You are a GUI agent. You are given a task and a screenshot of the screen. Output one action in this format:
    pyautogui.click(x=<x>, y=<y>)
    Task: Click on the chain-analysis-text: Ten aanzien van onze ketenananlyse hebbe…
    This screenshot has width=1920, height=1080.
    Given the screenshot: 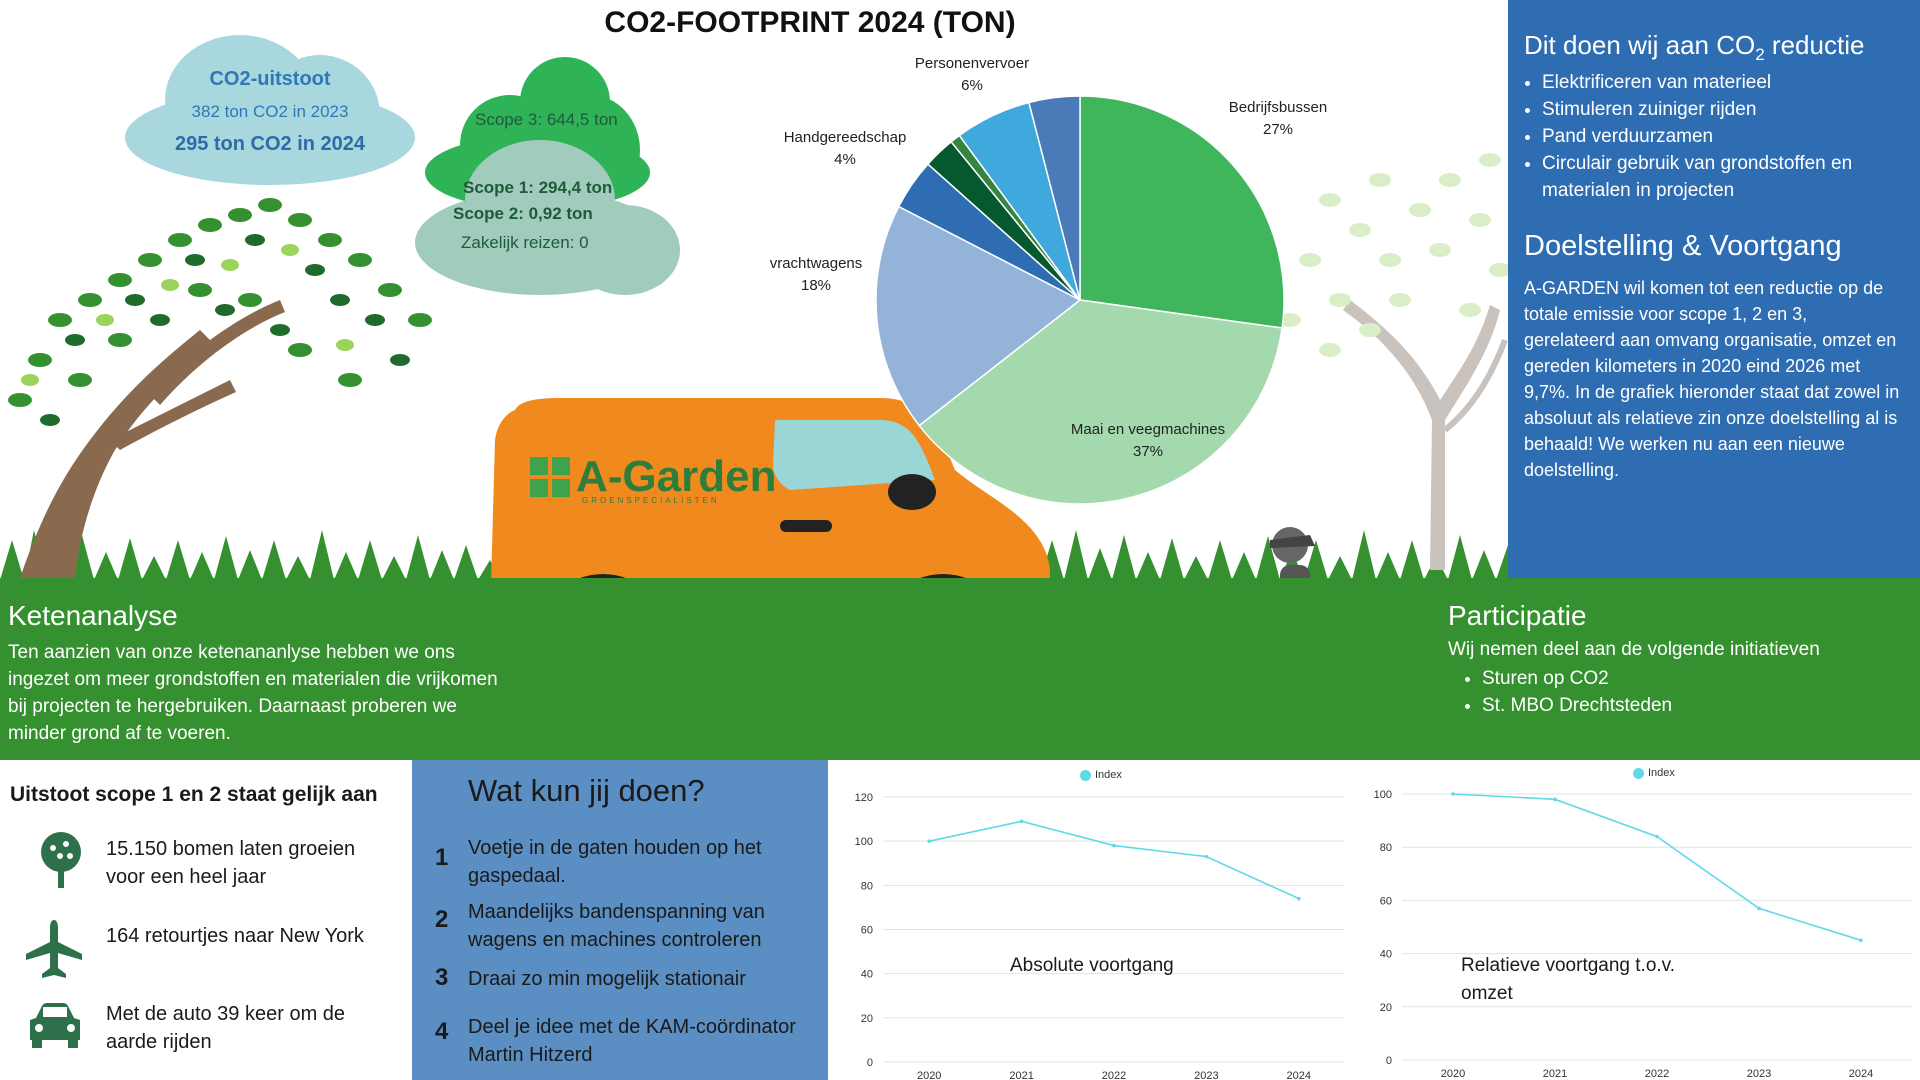 What is the action you would take?
    pyautogui.click(x=253, y=693)
    